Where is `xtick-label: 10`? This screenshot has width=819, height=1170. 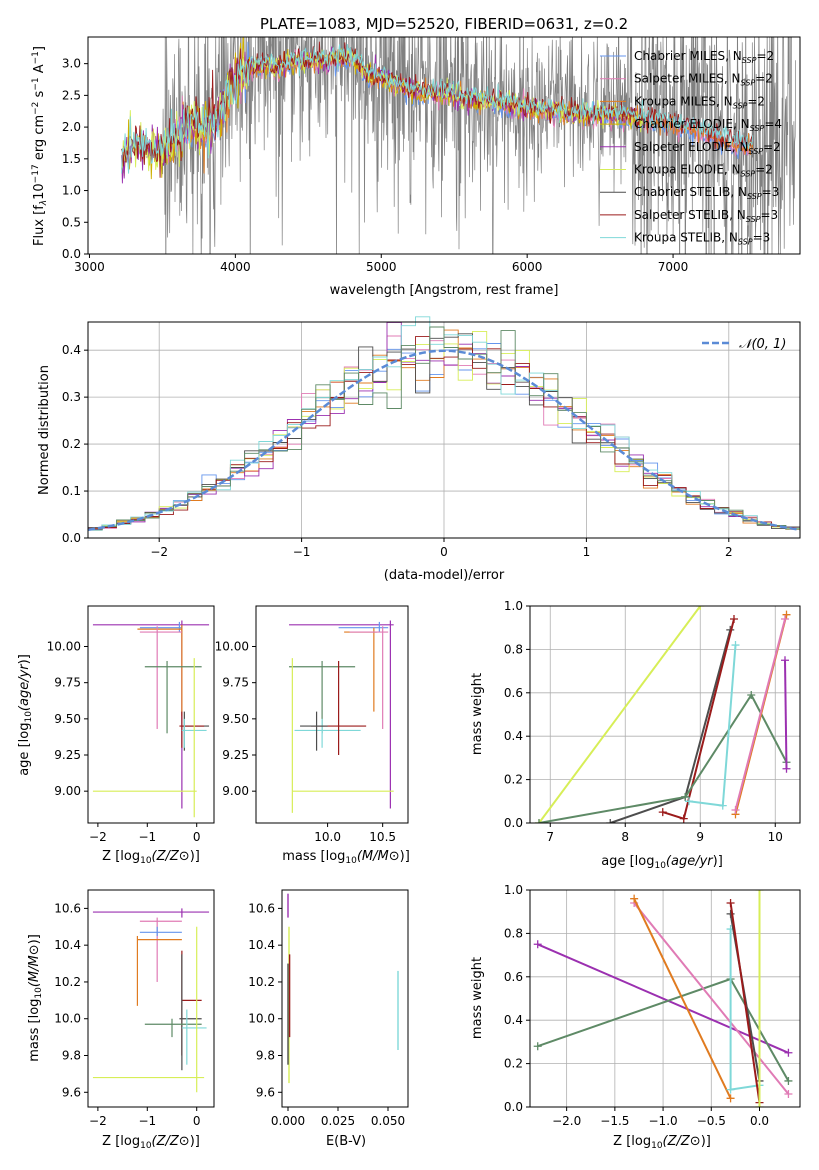
xtick-label: 10 is located at coordinates (775, 837).